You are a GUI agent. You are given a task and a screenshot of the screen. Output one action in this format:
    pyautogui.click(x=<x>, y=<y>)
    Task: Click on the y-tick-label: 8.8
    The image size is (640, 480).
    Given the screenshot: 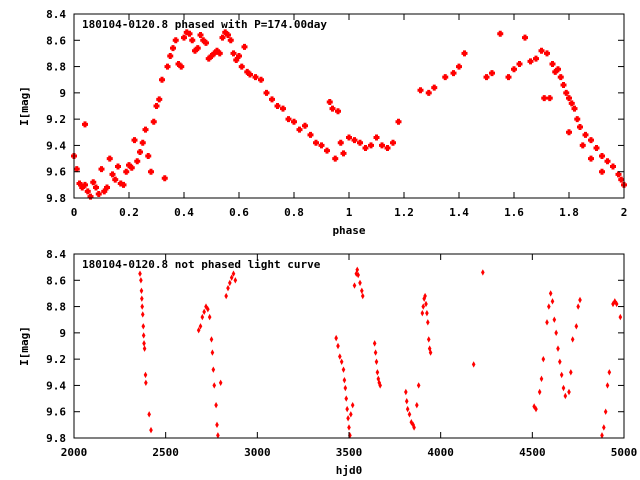 What is the action you would take?
    pyautogui.click(x=56, y=67)
    